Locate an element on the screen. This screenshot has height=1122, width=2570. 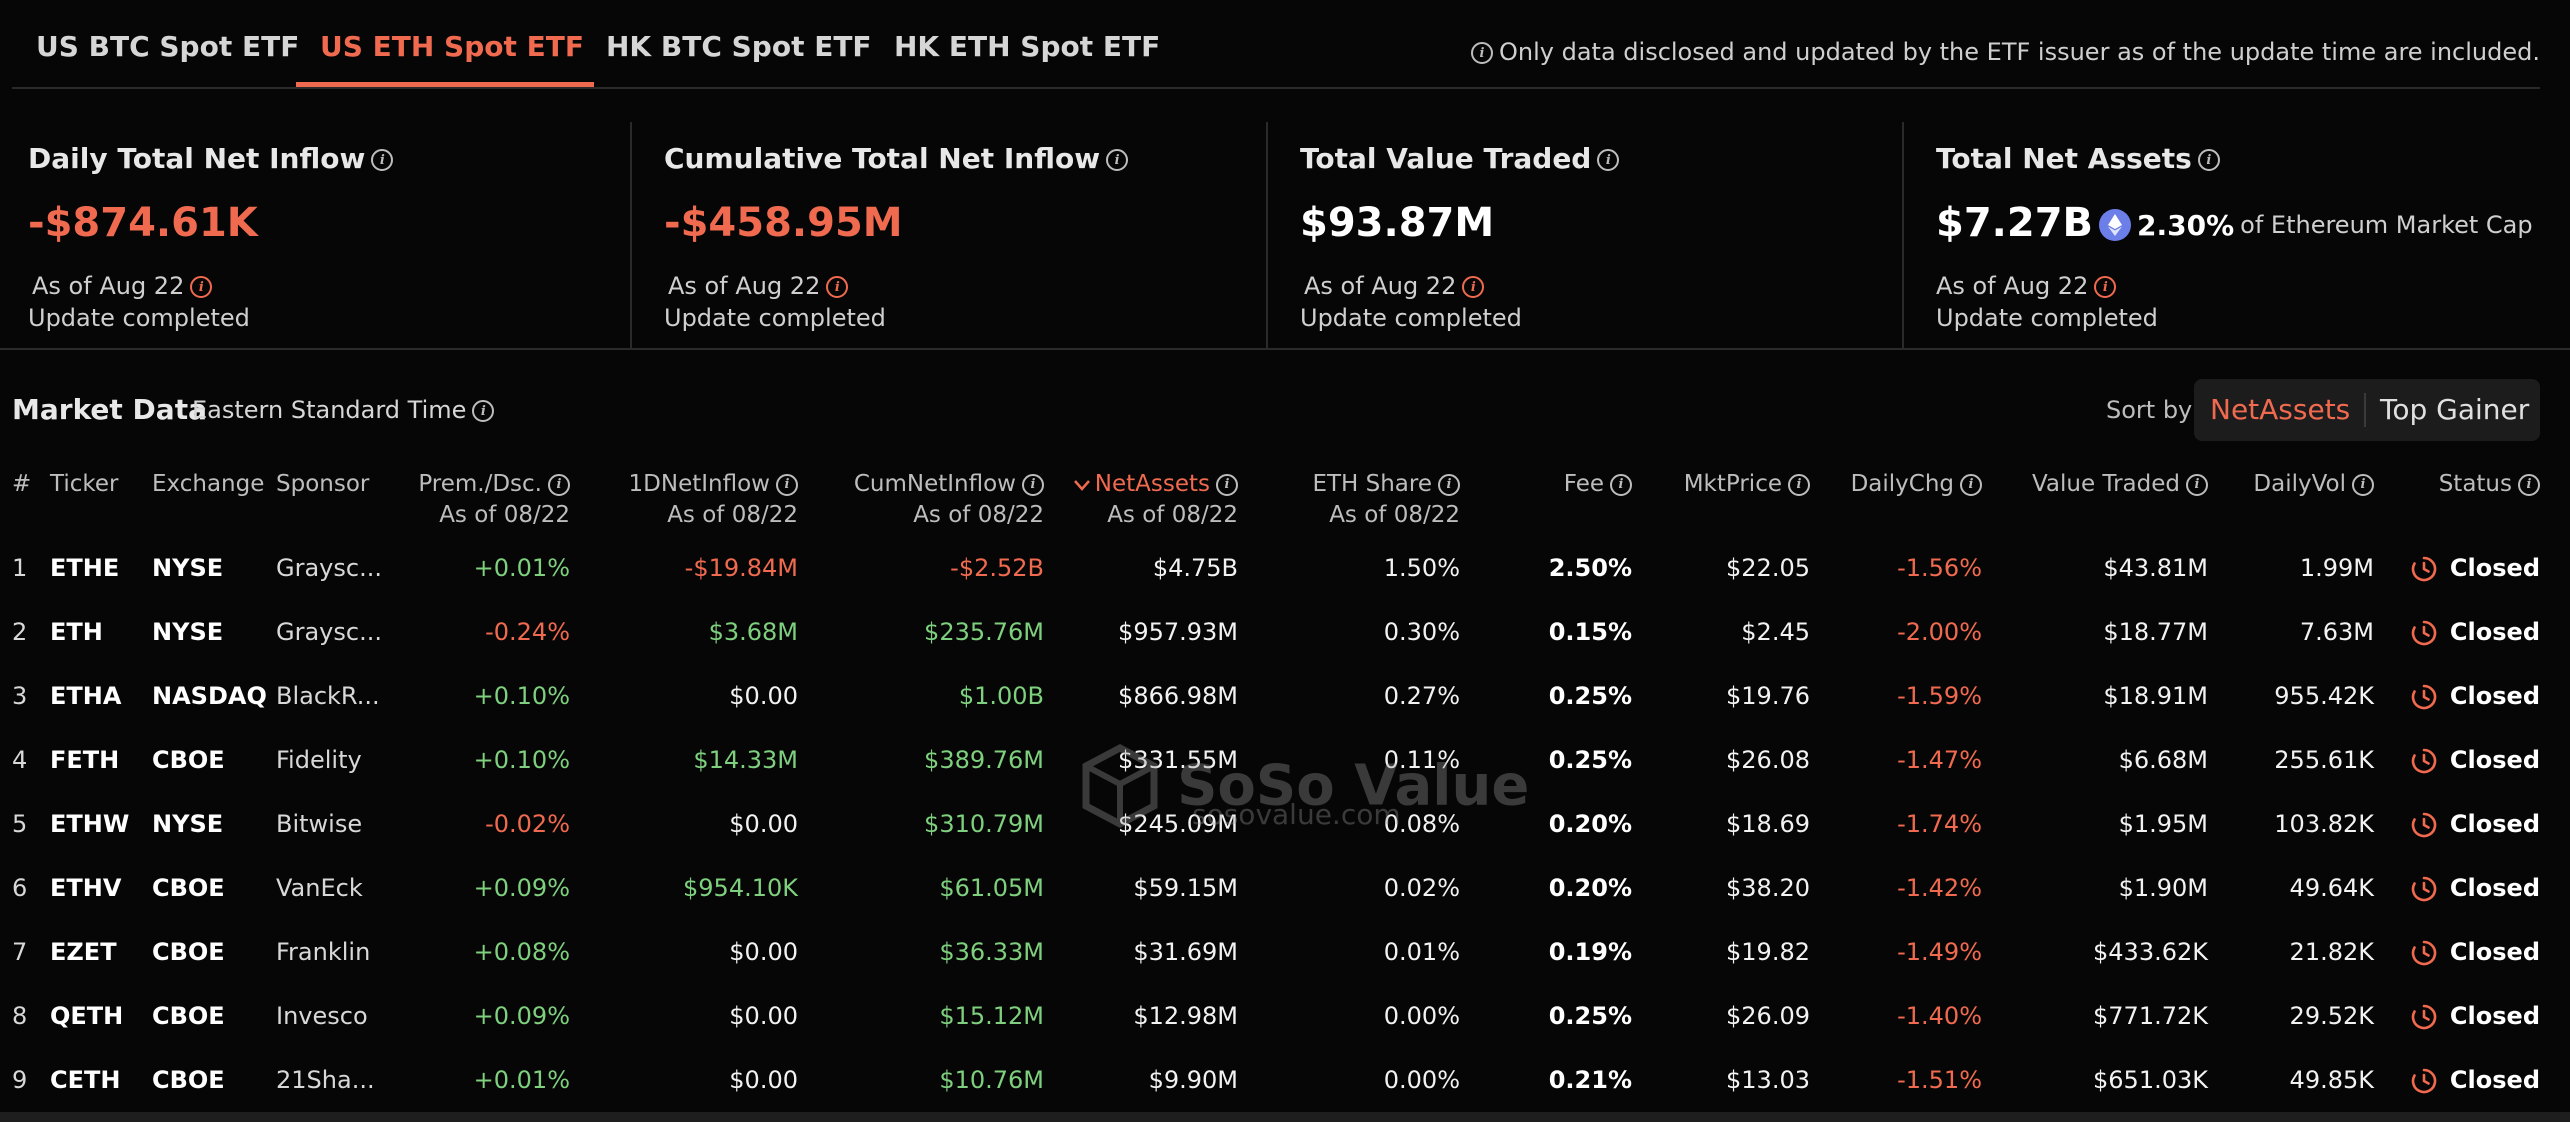
col-ticker: Ticker is located at coordinates (84, 484).